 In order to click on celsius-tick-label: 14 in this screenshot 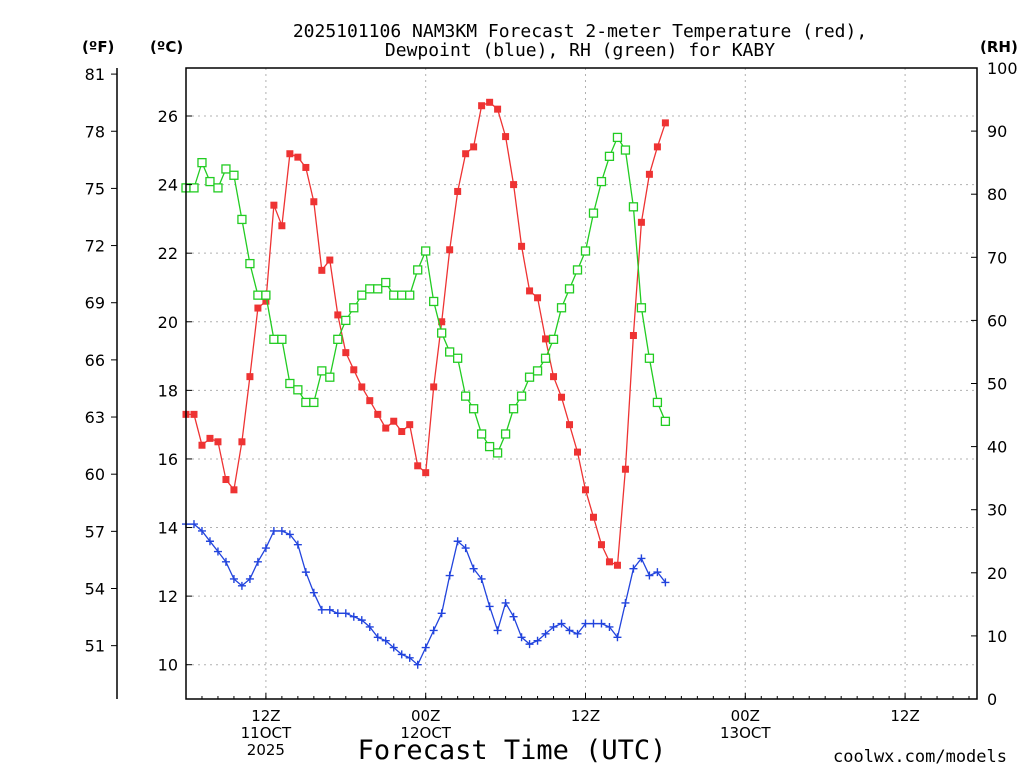, I will do `click(168, 528)`.